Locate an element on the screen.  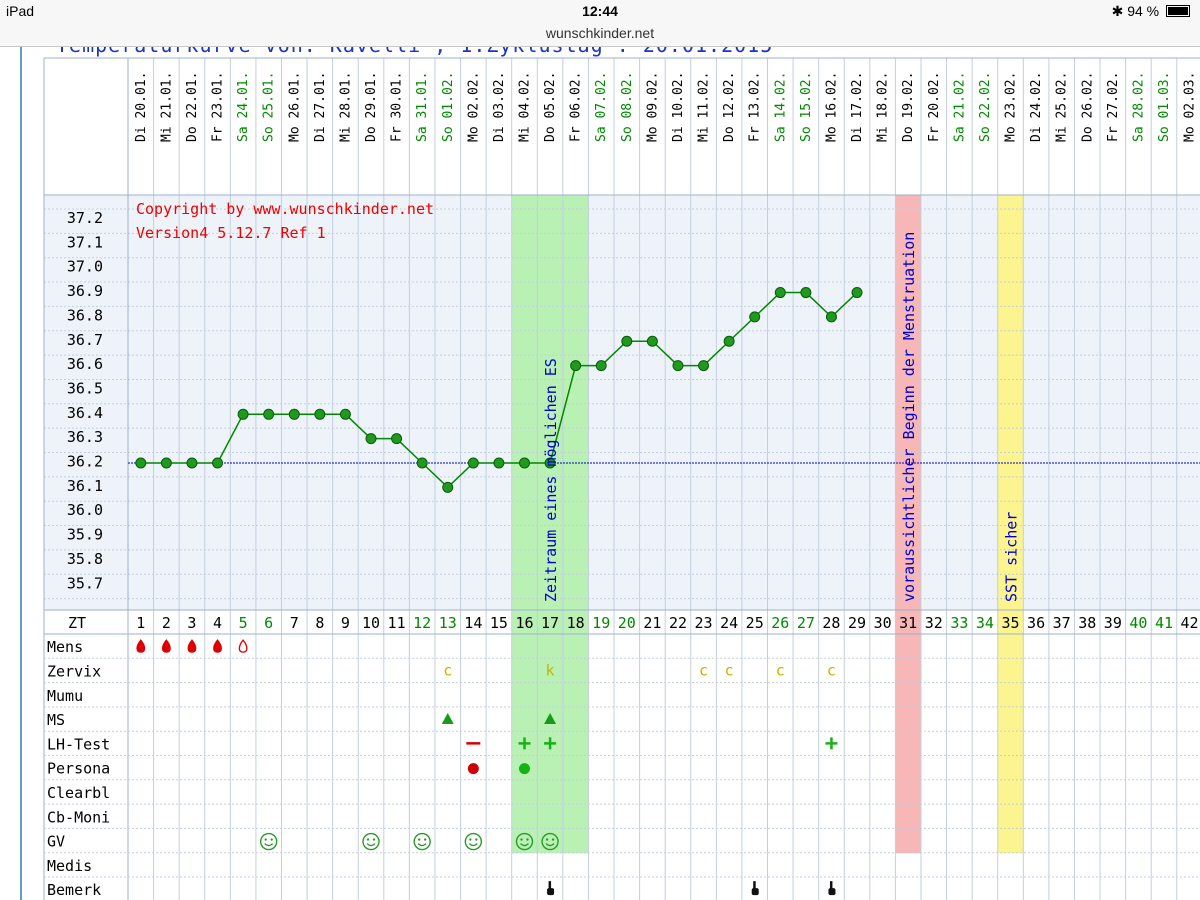
clock: 12:44 is located at coordinates (600, 11).